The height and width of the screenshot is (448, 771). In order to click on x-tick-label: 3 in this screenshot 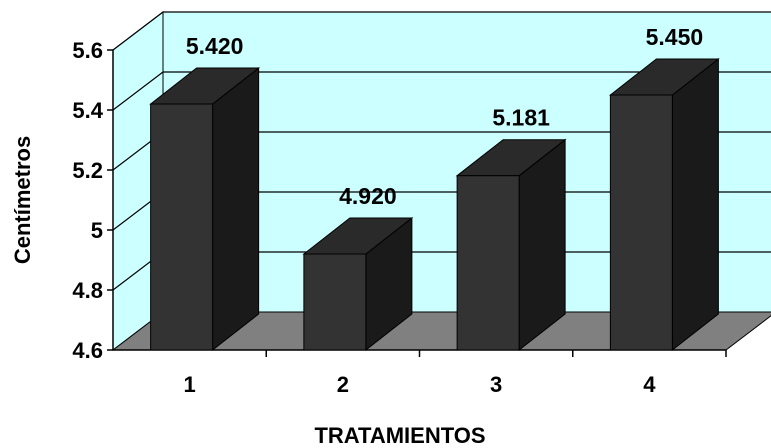, I will do `click(496, 384)`.